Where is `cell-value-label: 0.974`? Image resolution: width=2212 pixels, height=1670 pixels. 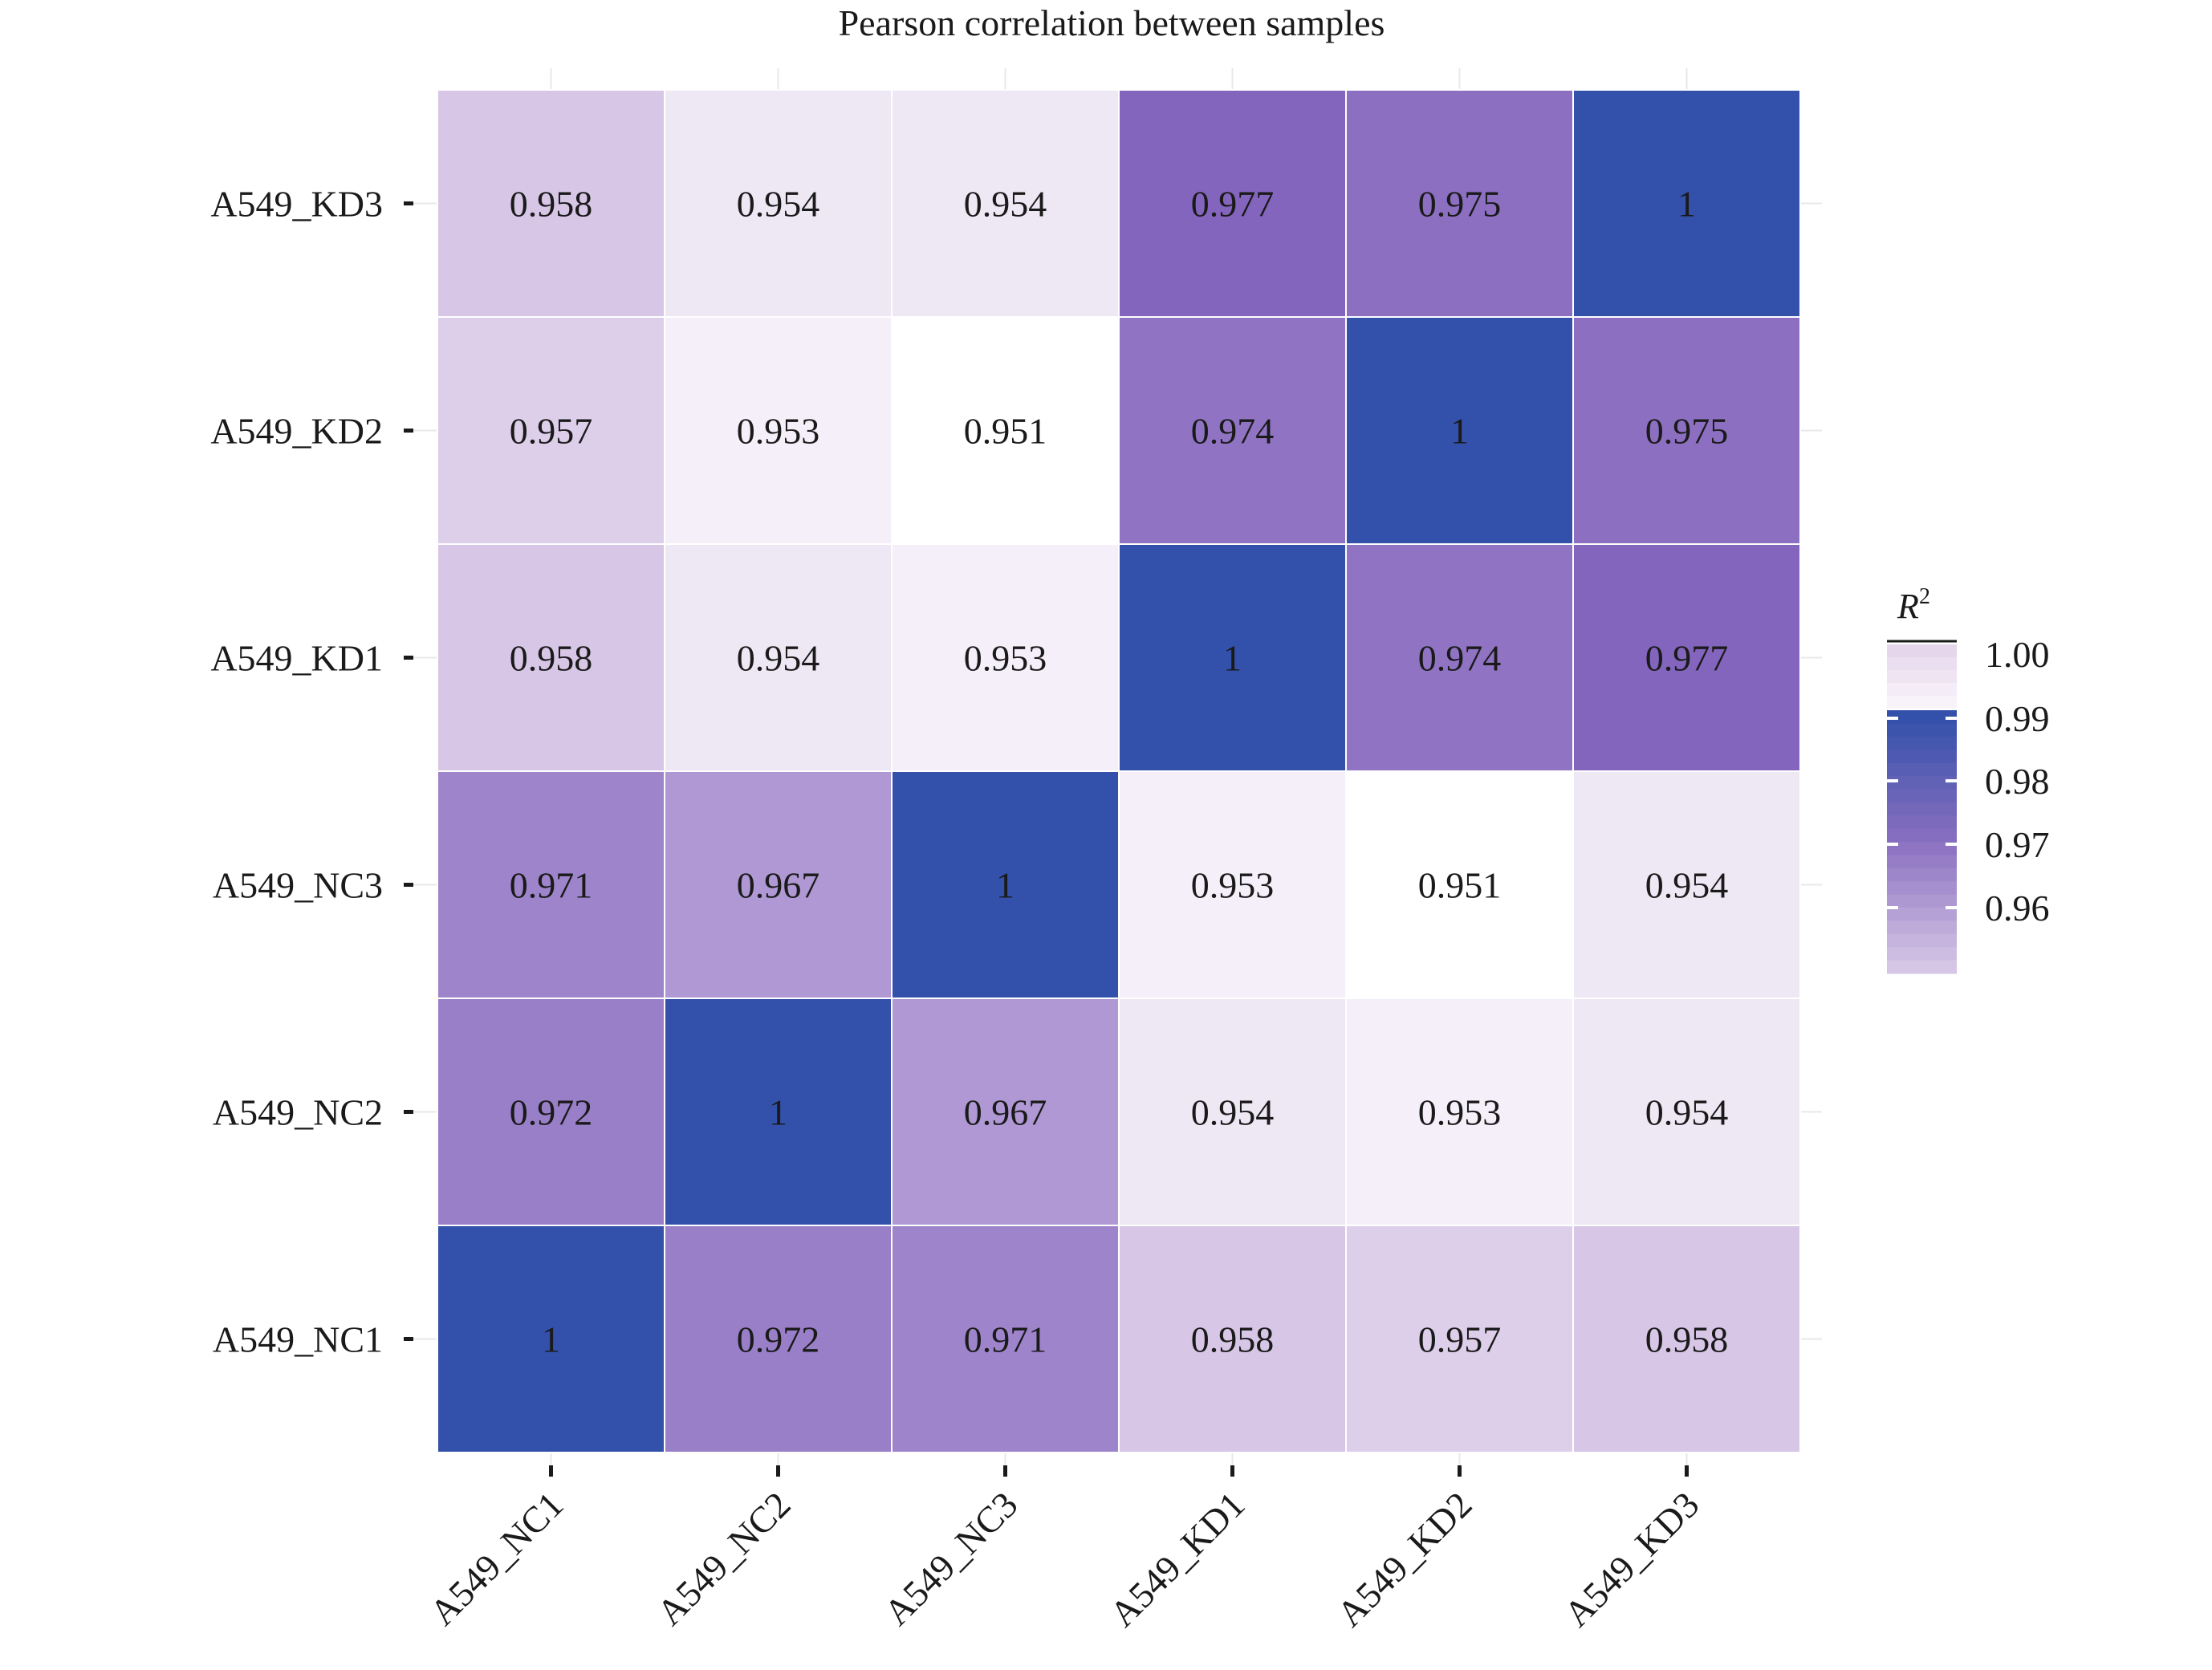
cell-value-label: 0.974 is located at coordinates (1233, 431).